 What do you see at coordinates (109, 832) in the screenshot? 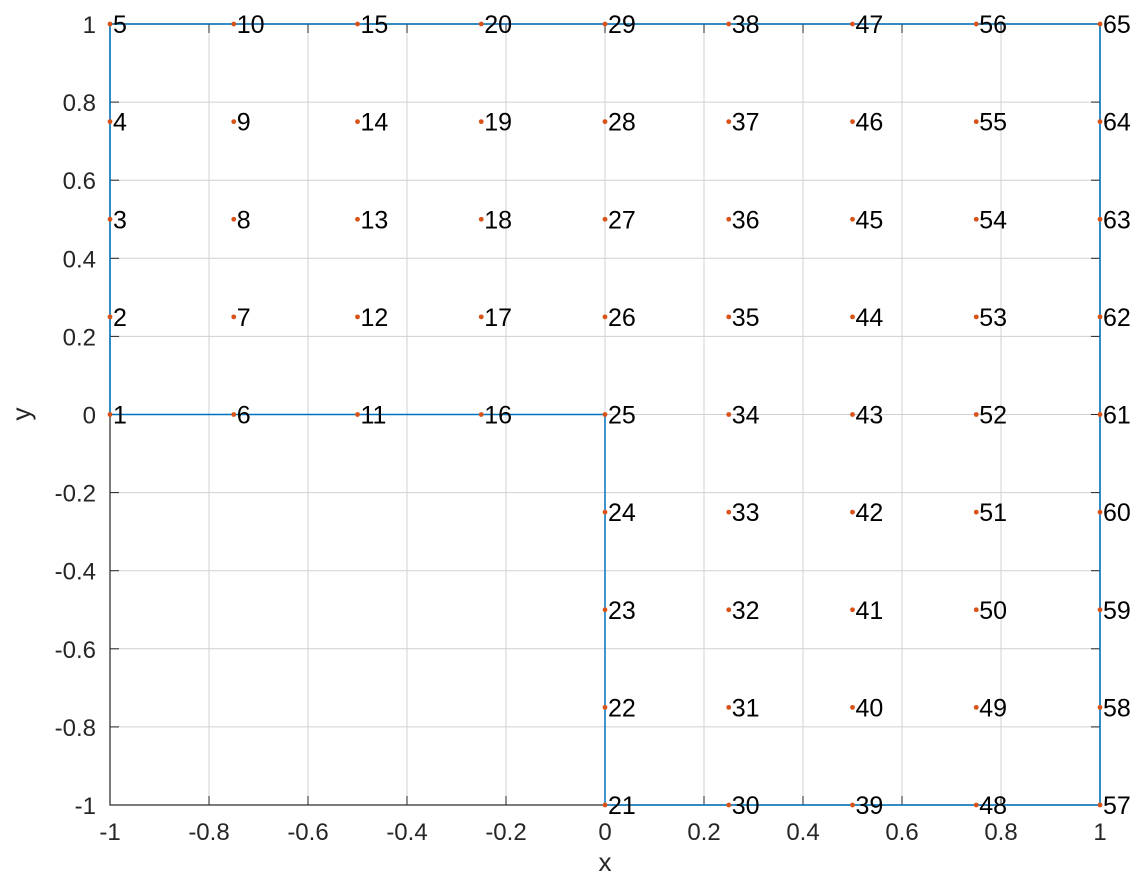
I see `x-tick-label: -1` at bounding box center [109, 832].